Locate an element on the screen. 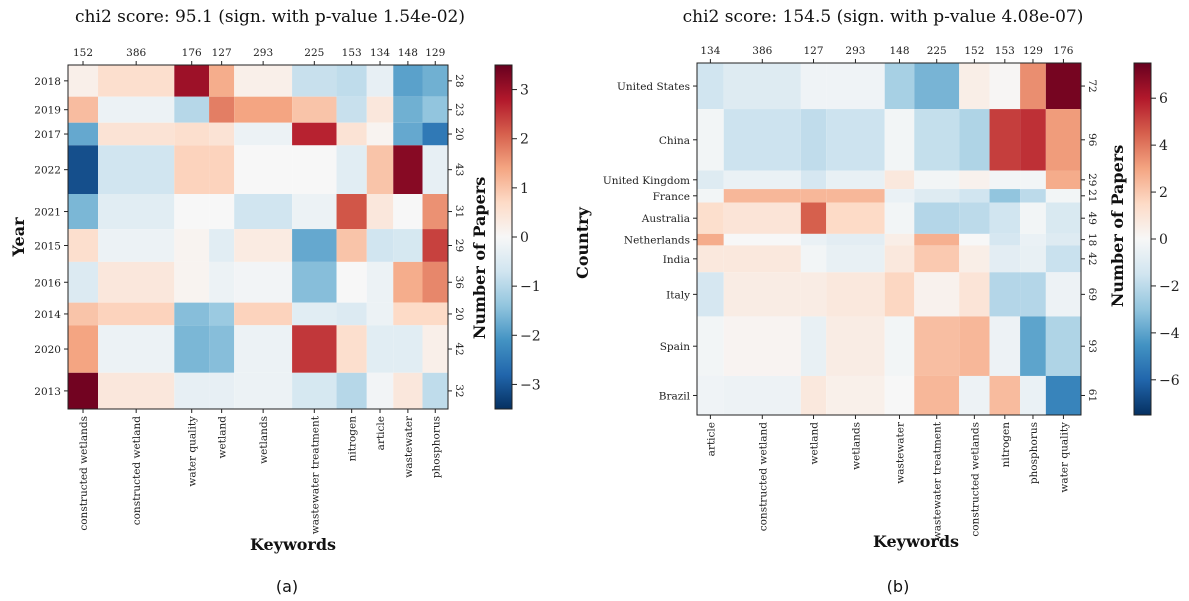 The image size is (1189, 601). row-label: 2014 is located at coordinates (47, 315).